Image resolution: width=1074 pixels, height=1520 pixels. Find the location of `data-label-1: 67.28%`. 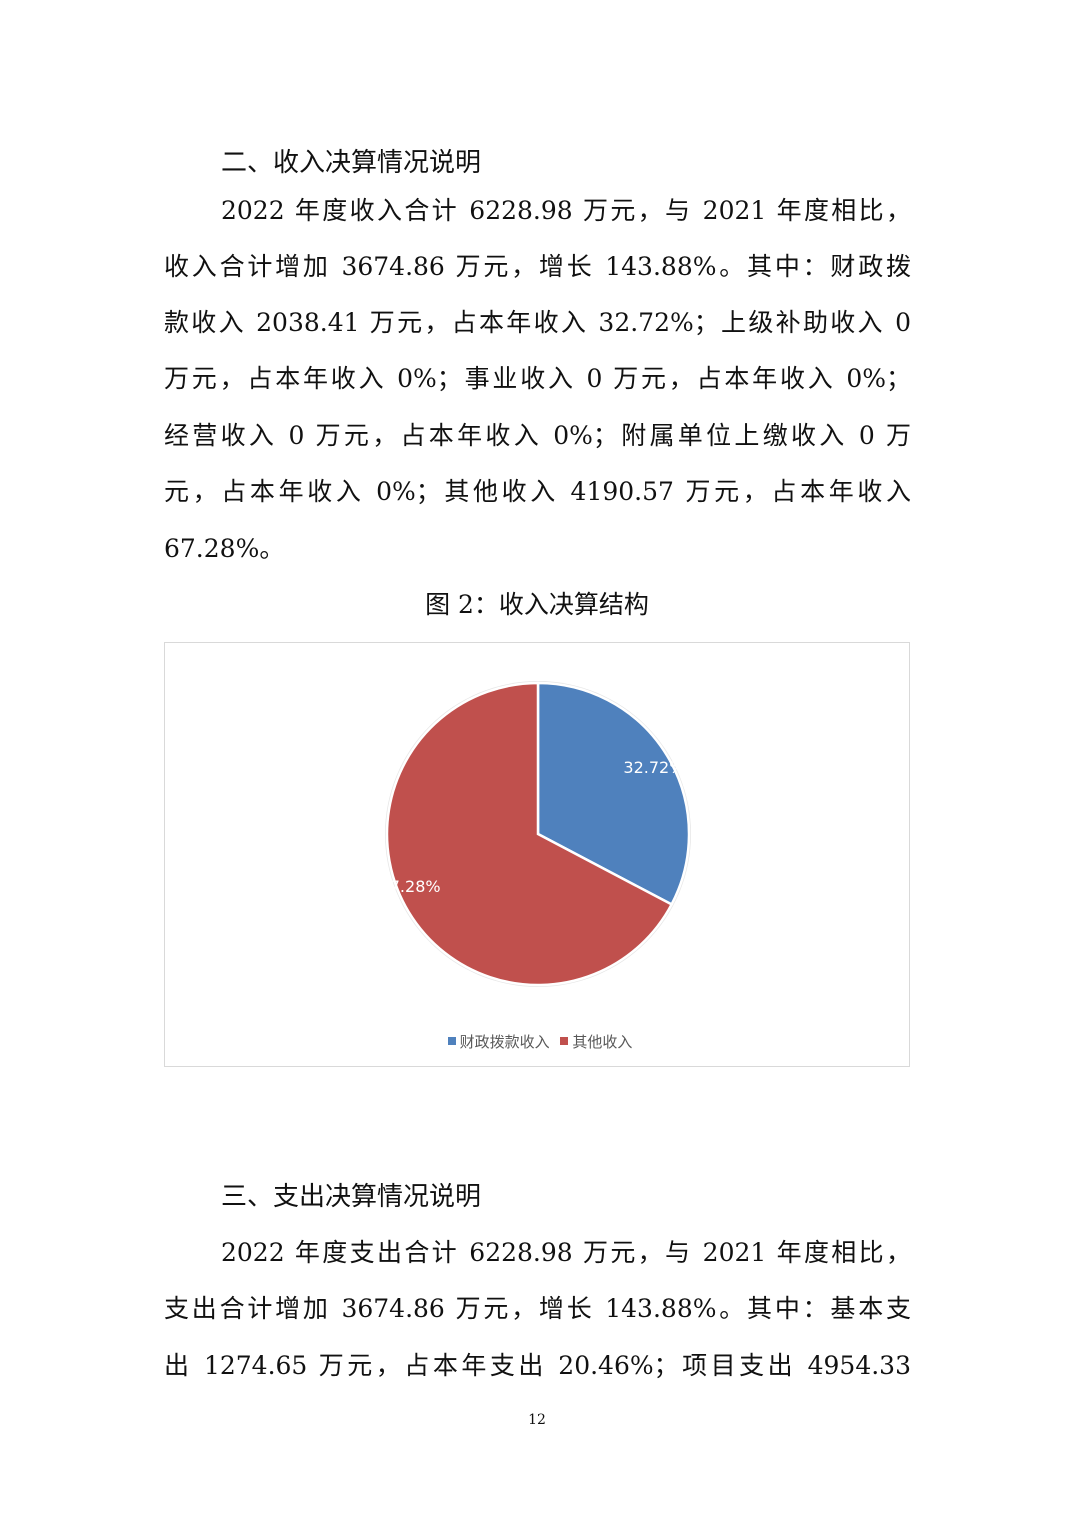

data-label-1: 67.28% is located at coordinates (410, 886).